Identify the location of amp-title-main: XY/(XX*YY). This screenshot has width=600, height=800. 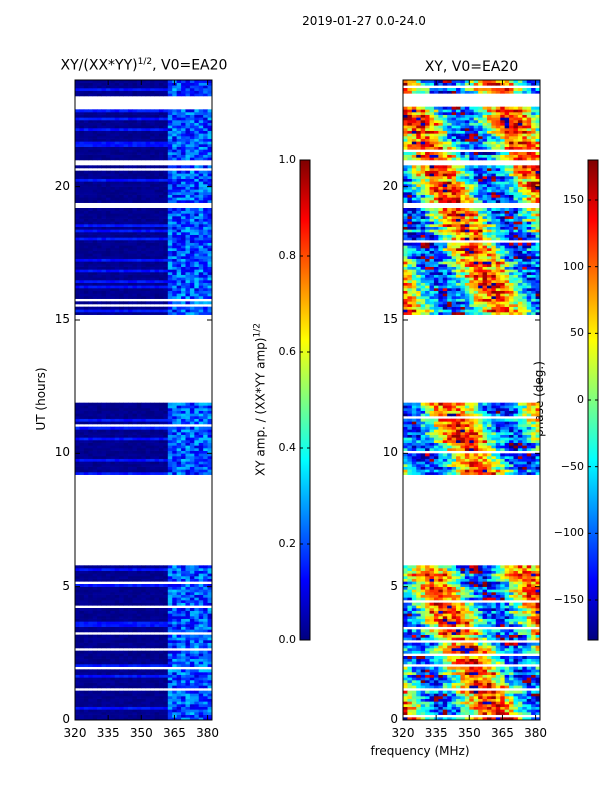
(99, 65).